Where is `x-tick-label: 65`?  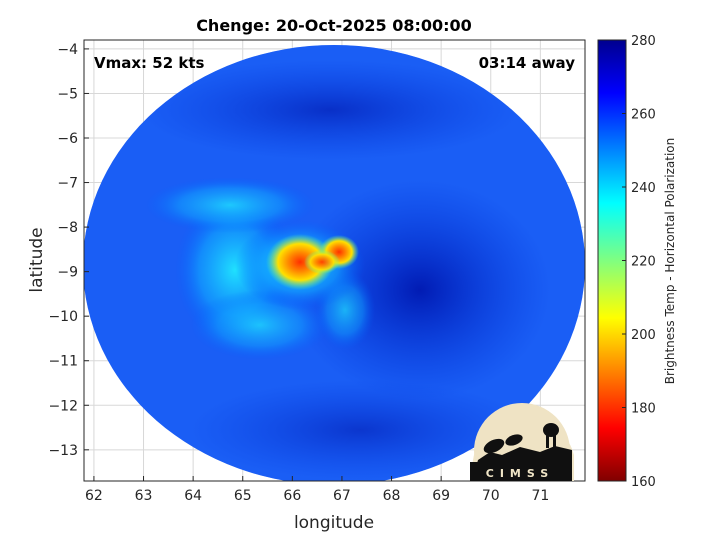
x-tick-label: 65 is located at coordinates (243, 496).